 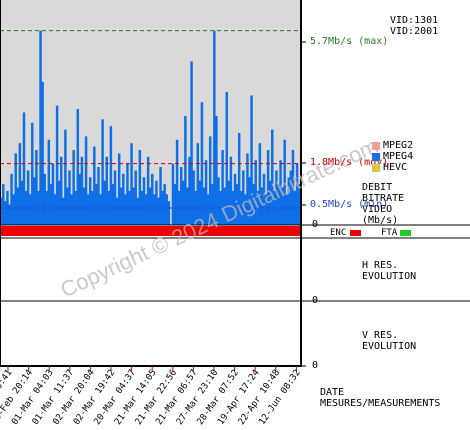 I want to click on bitrate-panel-label: DEBIT BITRATE VIDEO (Mb/s), so click(x=383, y=204).